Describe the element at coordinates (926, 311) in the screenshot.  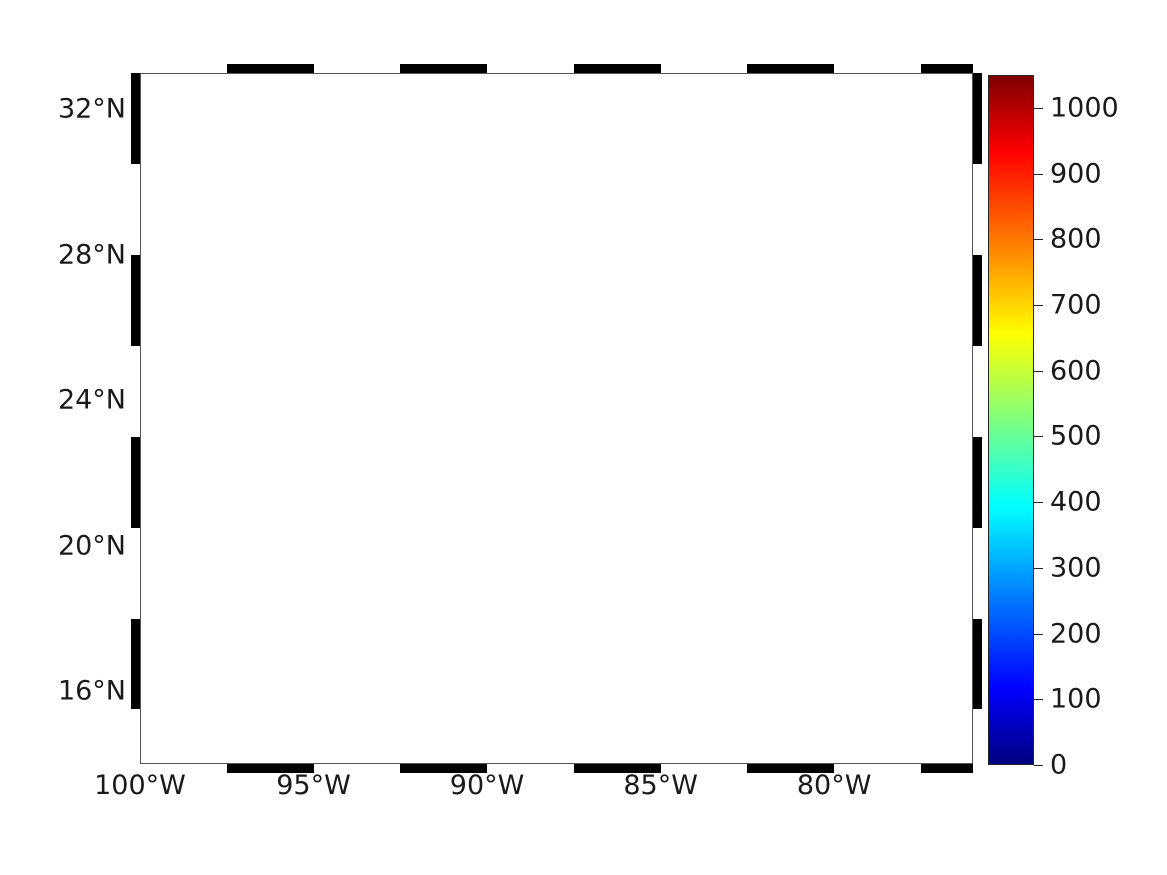
I see `coastline-abaco` at that location.